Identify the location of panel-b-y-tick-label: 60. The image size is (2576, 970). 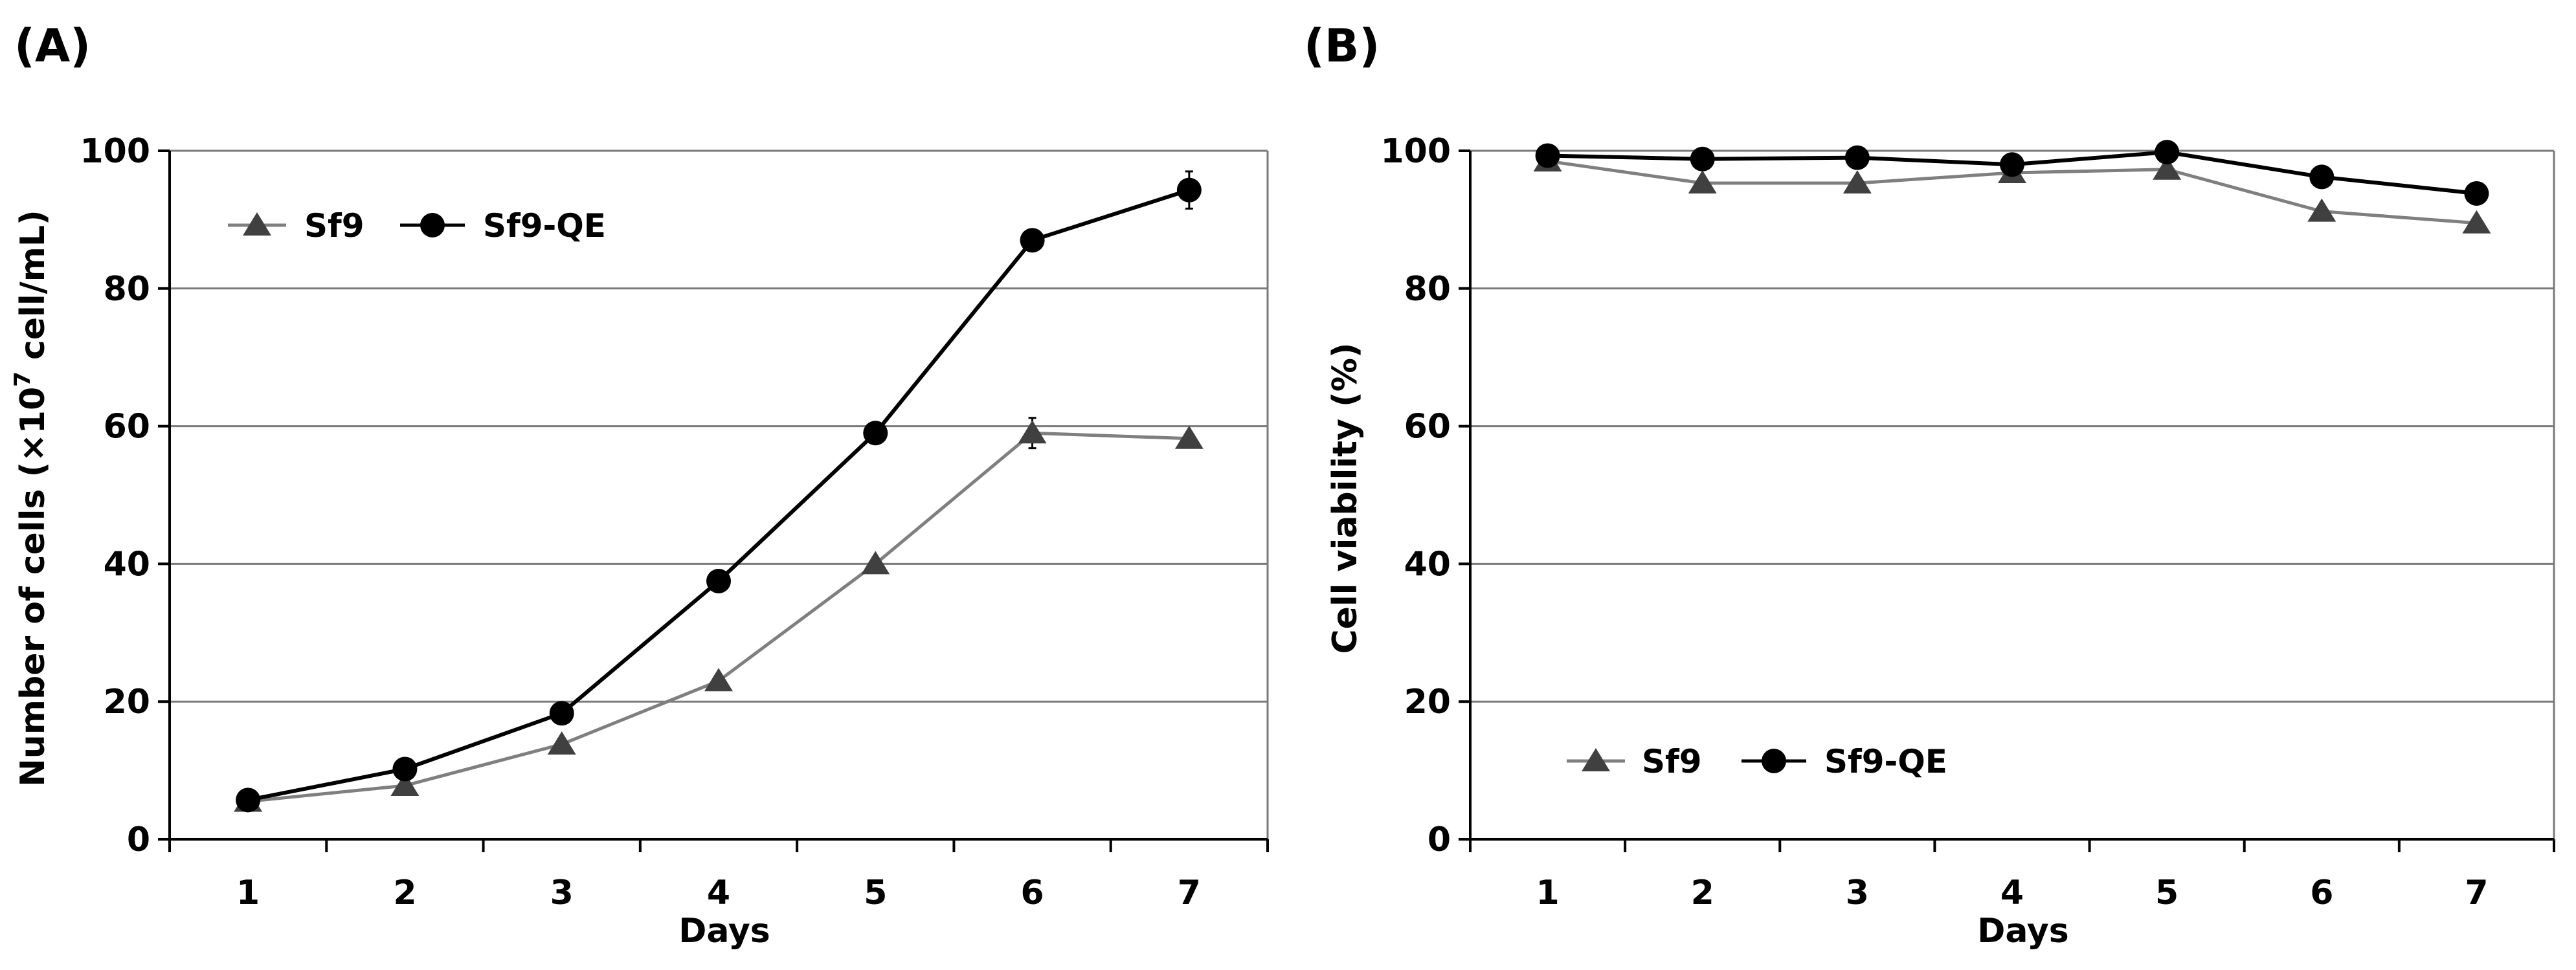
(1427, 427).